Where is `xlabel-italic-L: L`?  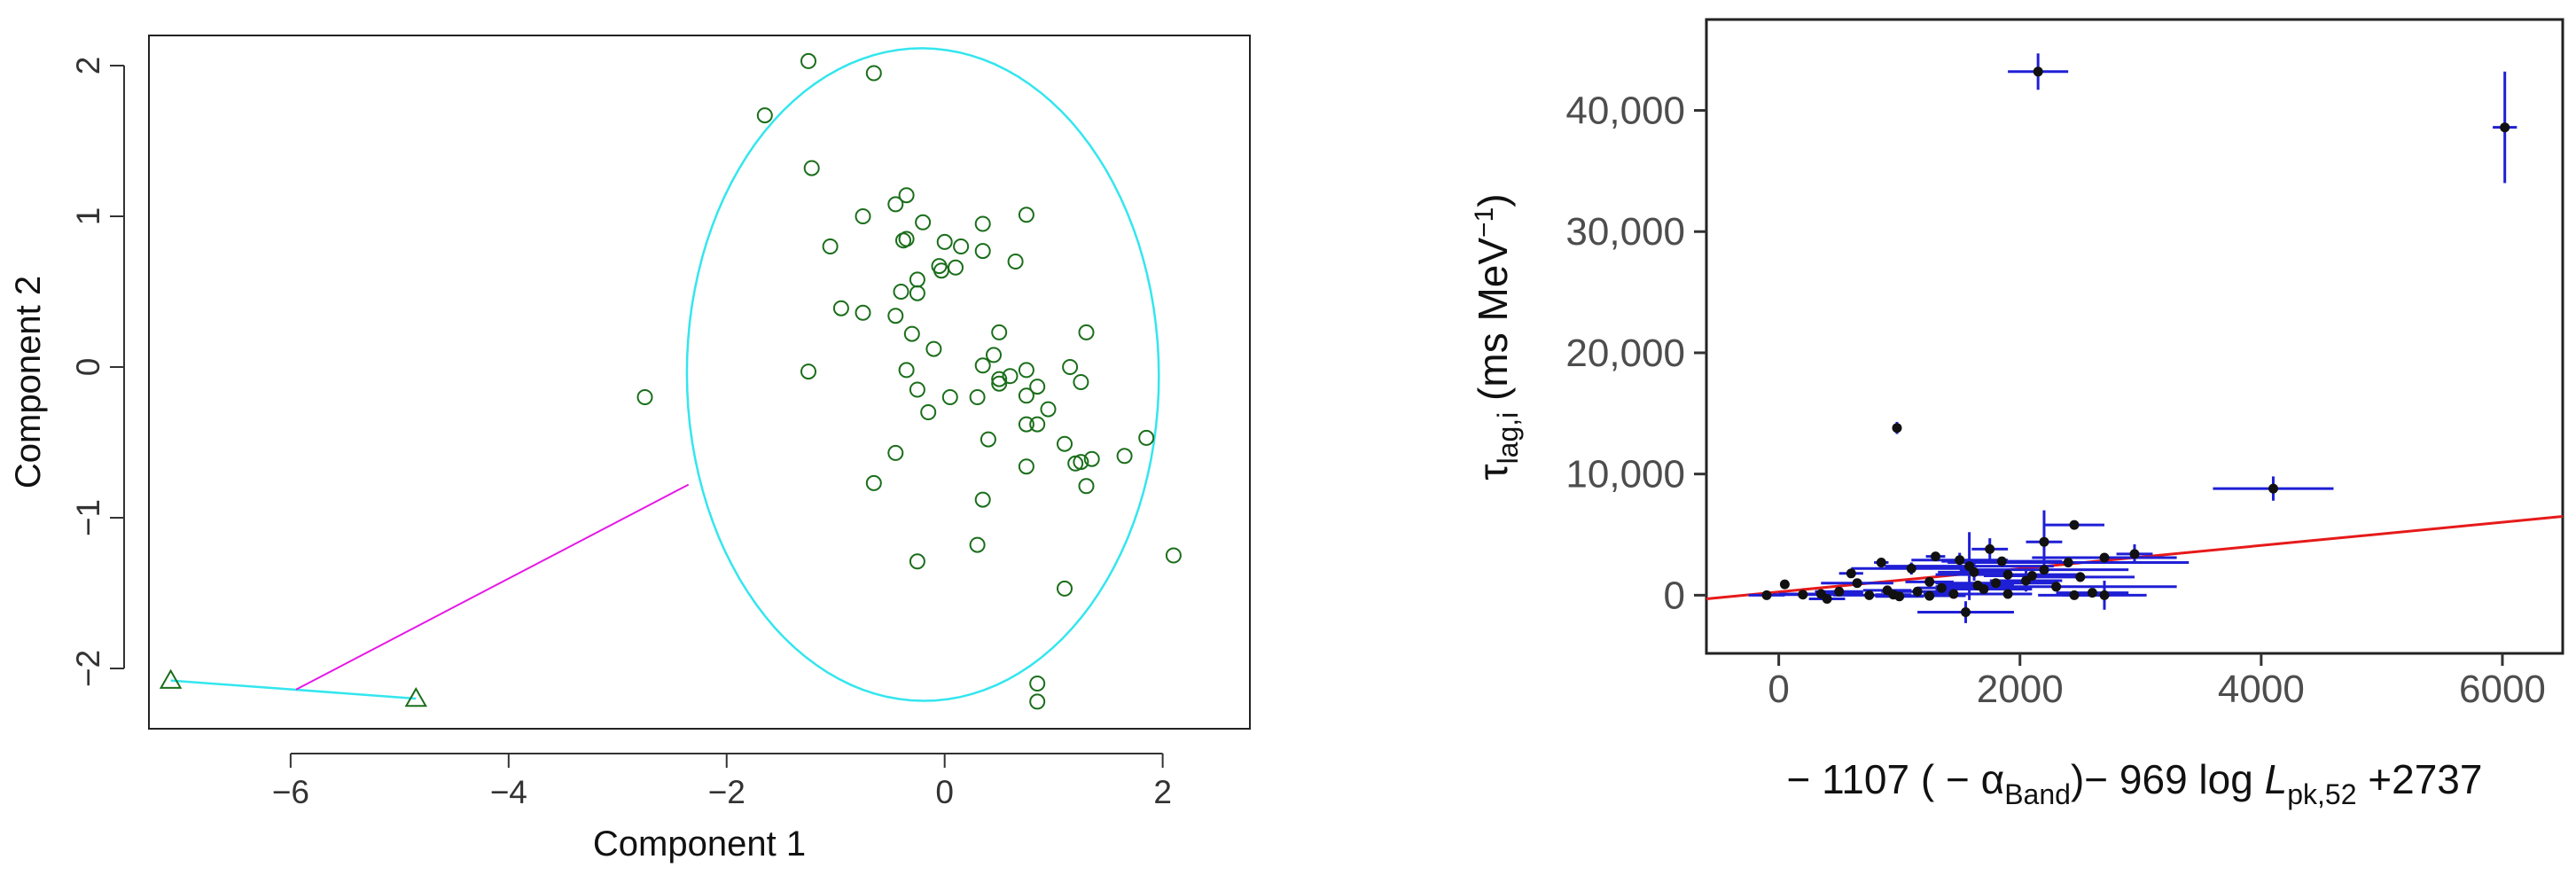 xlabel-italic-L: L is located at coordinates (2276, 779).